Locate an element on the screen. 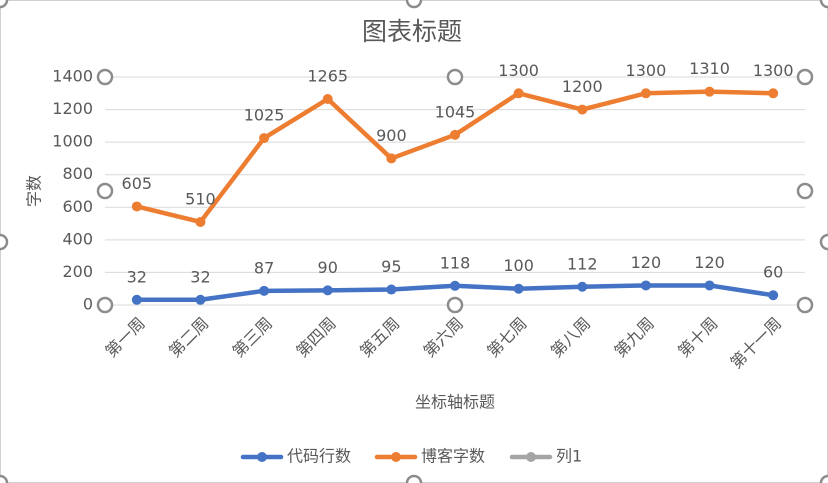 The image size is (828, 483). data-label: 1025 is located at coordinates (264, 115).